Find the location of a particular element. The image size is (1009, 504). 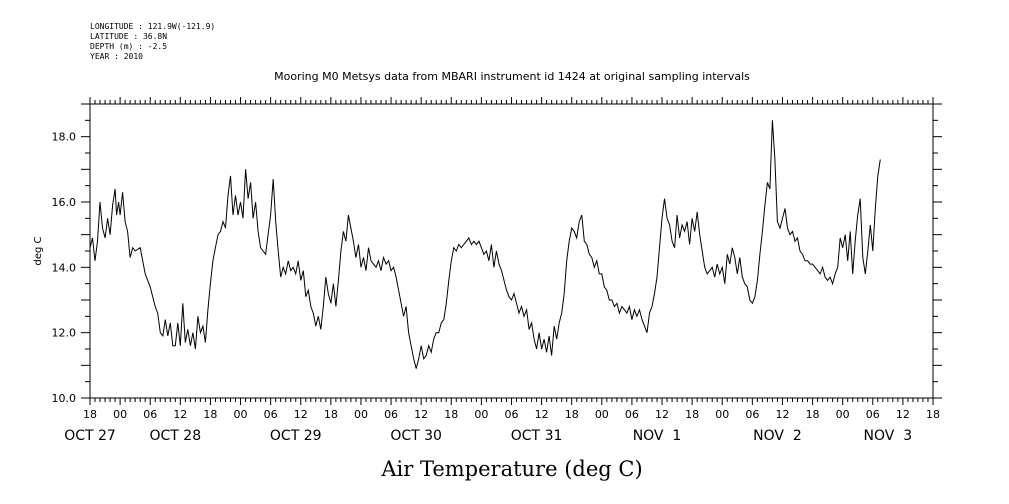

date-label: NOV 2 is located at coordinates (777, 436).